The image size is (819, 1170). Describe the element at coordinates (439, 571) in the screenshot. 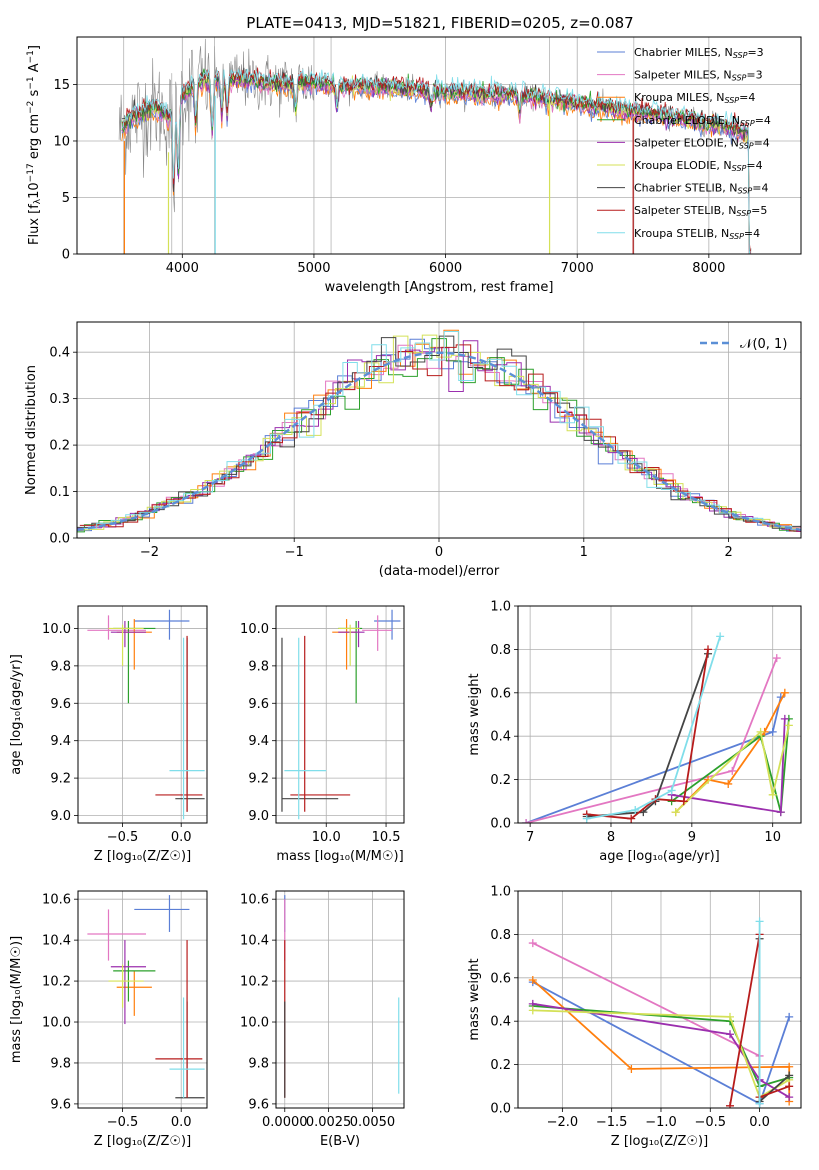

I see `x-axis-label: (data-model)/error` at that location.